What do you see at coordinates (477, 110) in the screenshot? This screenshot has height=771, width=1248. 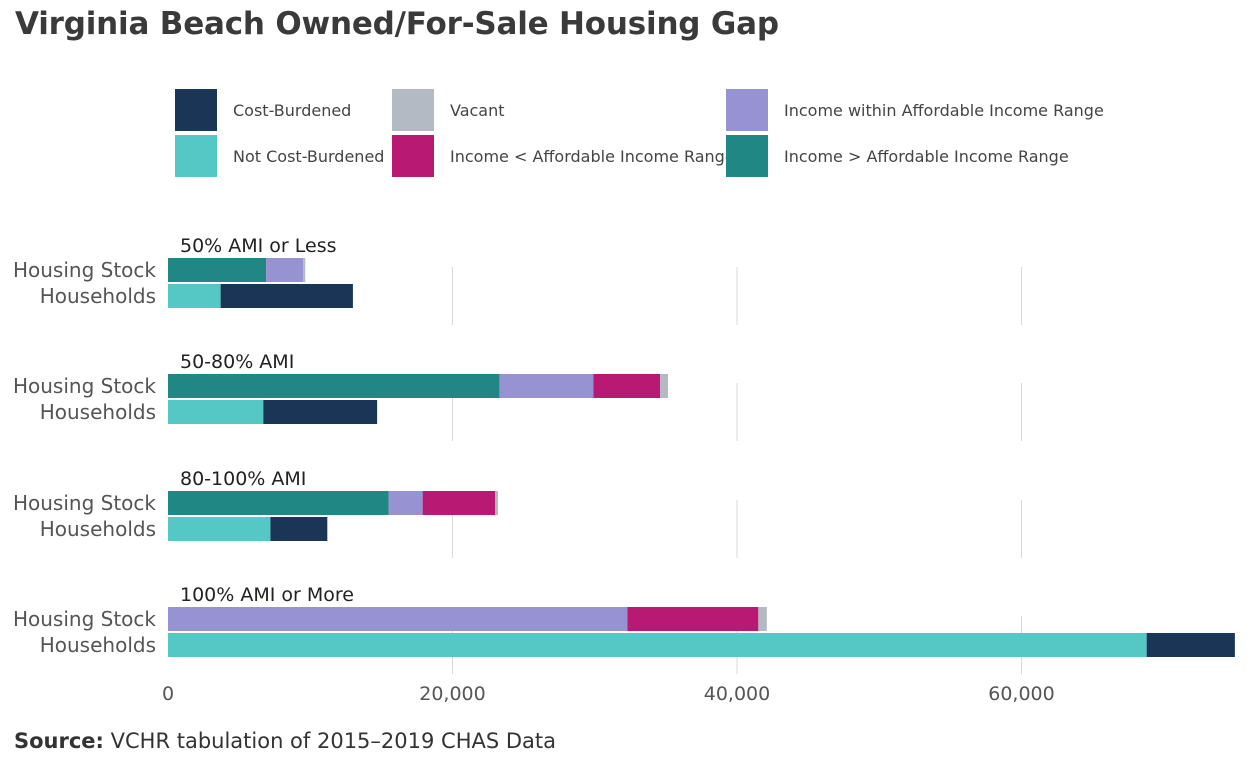 I see `legend-label-vacant: Vacant` at bounding box center [477, 110].